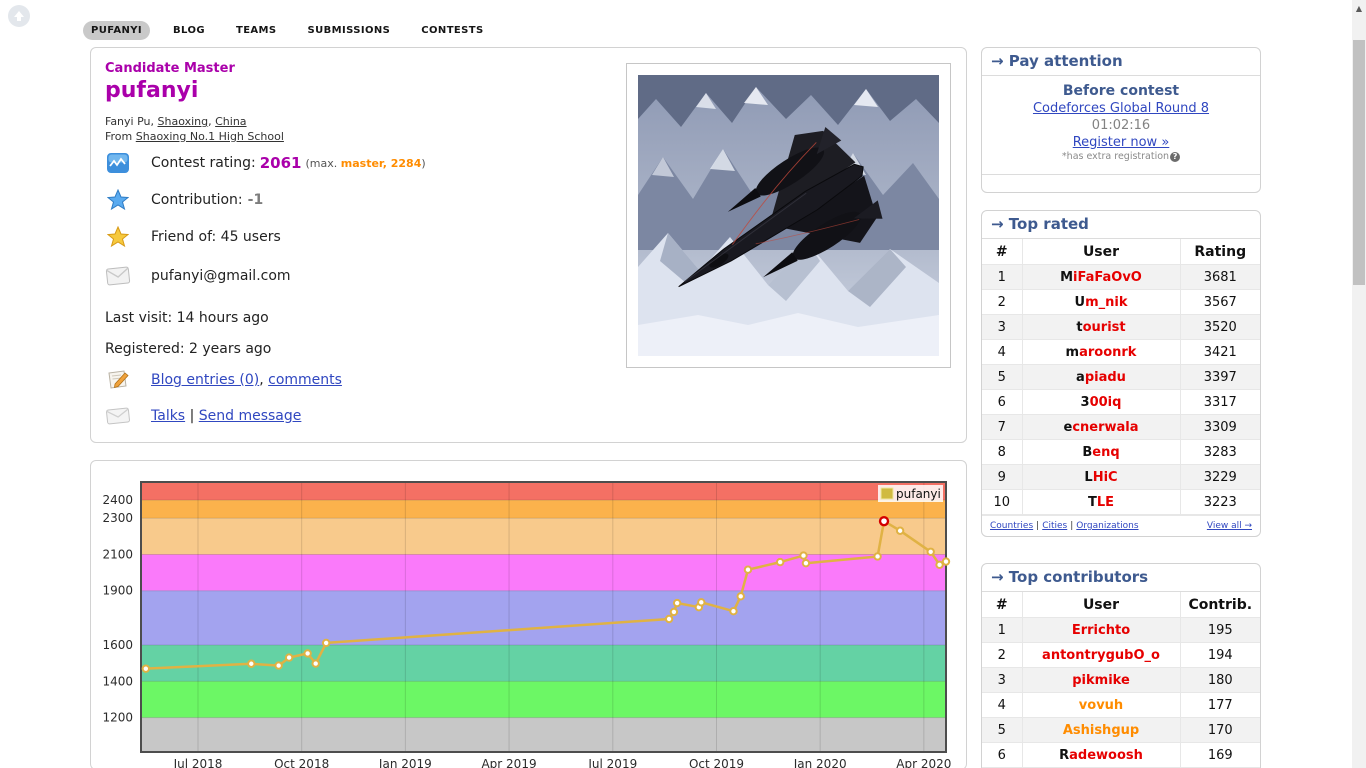  I want to click on friends-row: Friend of: 45 users, so click(193, 237).